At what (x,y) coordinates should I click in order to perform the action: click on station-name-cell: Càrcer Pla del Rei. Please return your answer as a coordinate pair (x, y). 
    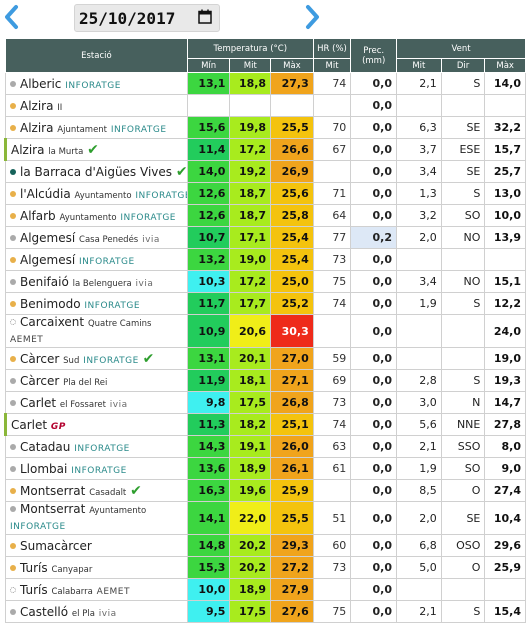
    Looking at the image, I should click on (96, 380).